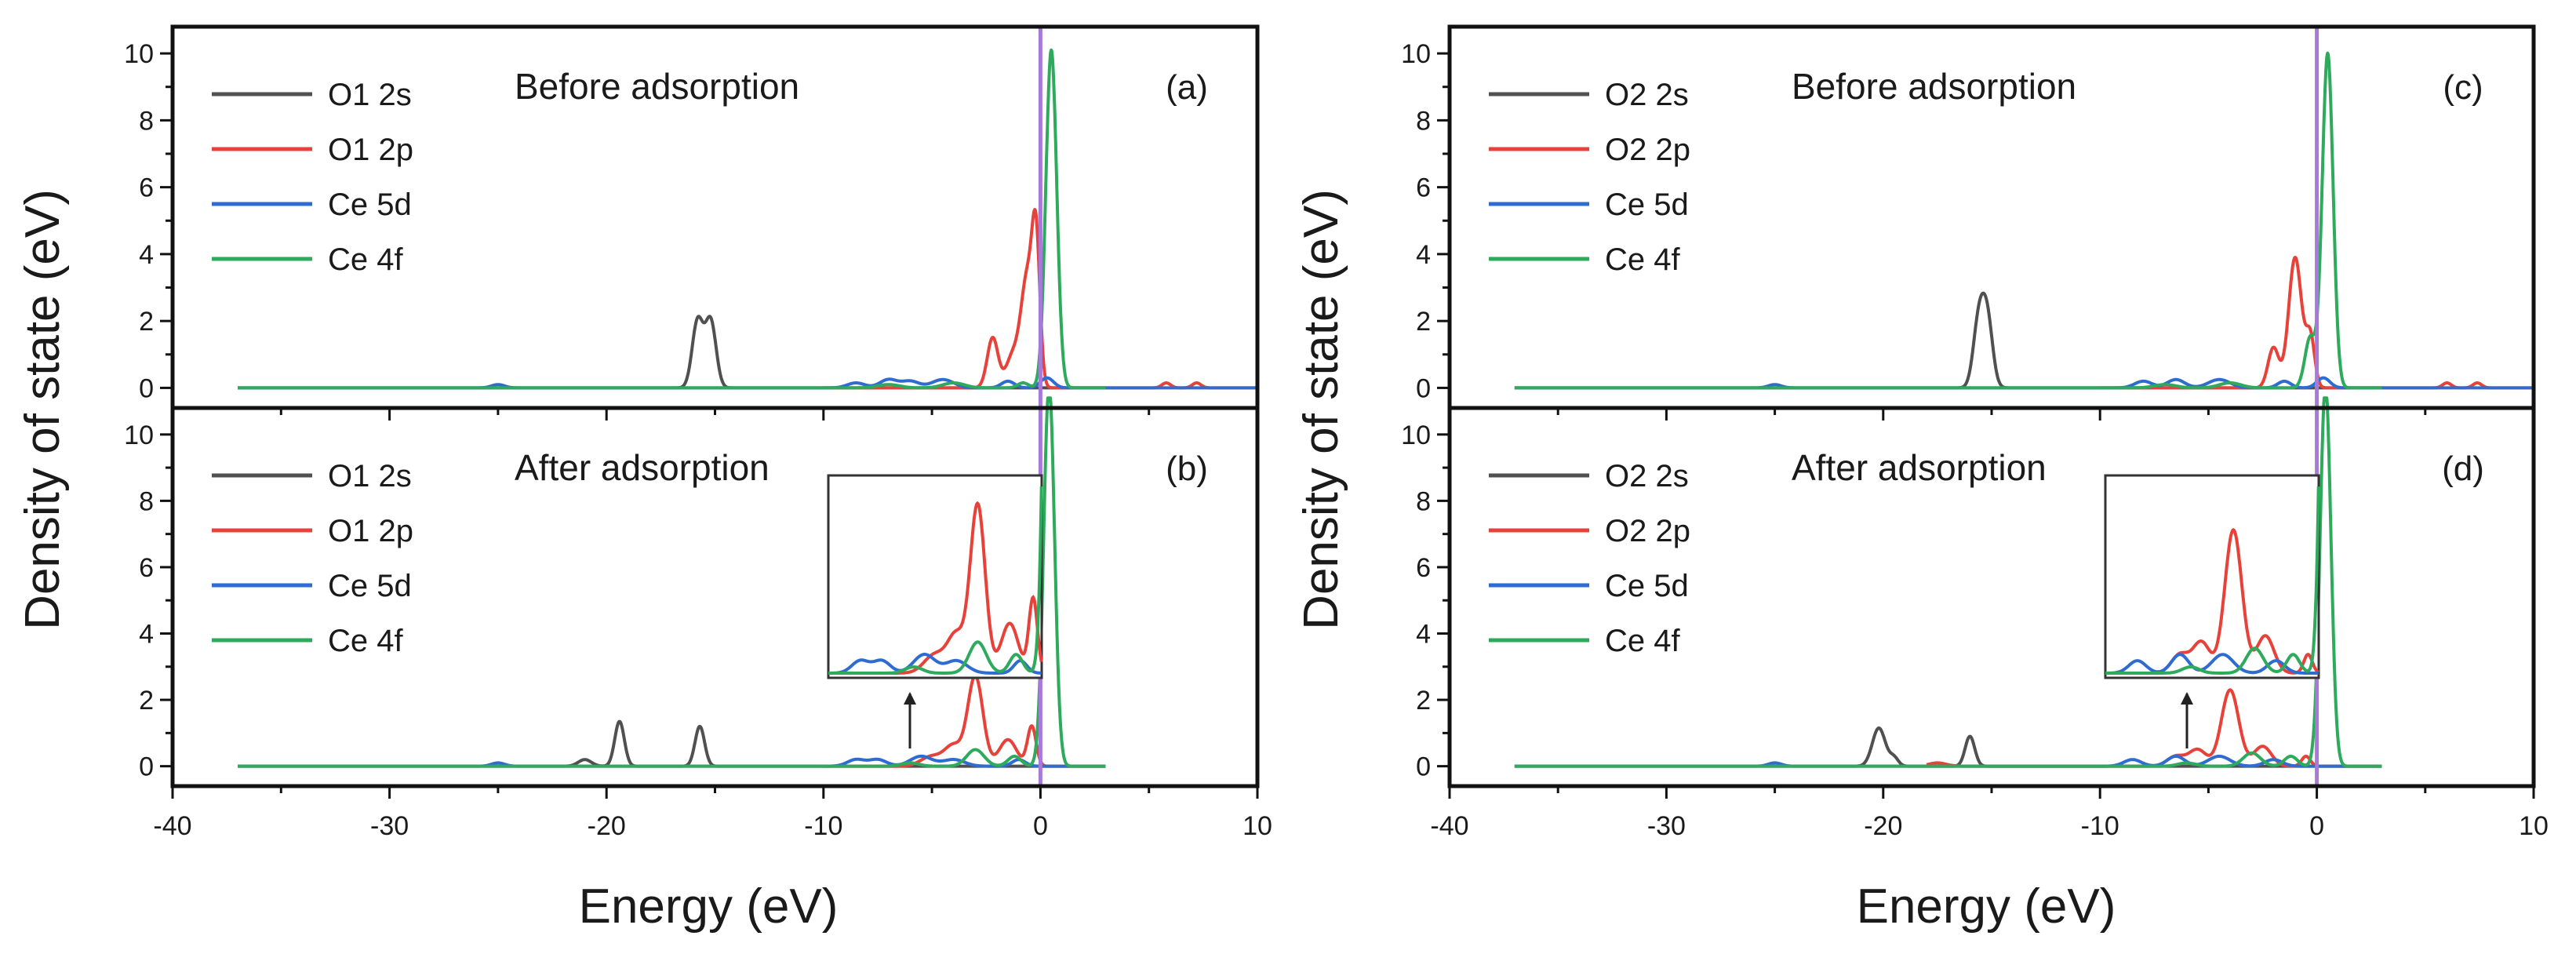 This screenshot has width=2576, height=954. I want to click on x-tick-label-b: 10, so click(1257, 826).